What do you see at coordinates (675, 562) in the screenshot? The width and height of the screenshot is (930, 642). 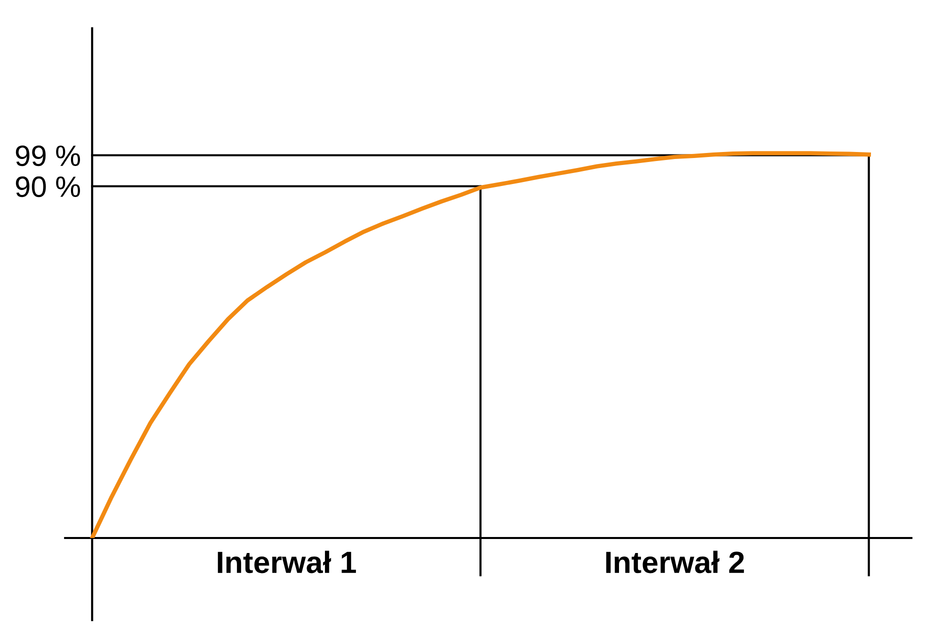 I see `text: Interwał 2` at bounding box center [675, 562].